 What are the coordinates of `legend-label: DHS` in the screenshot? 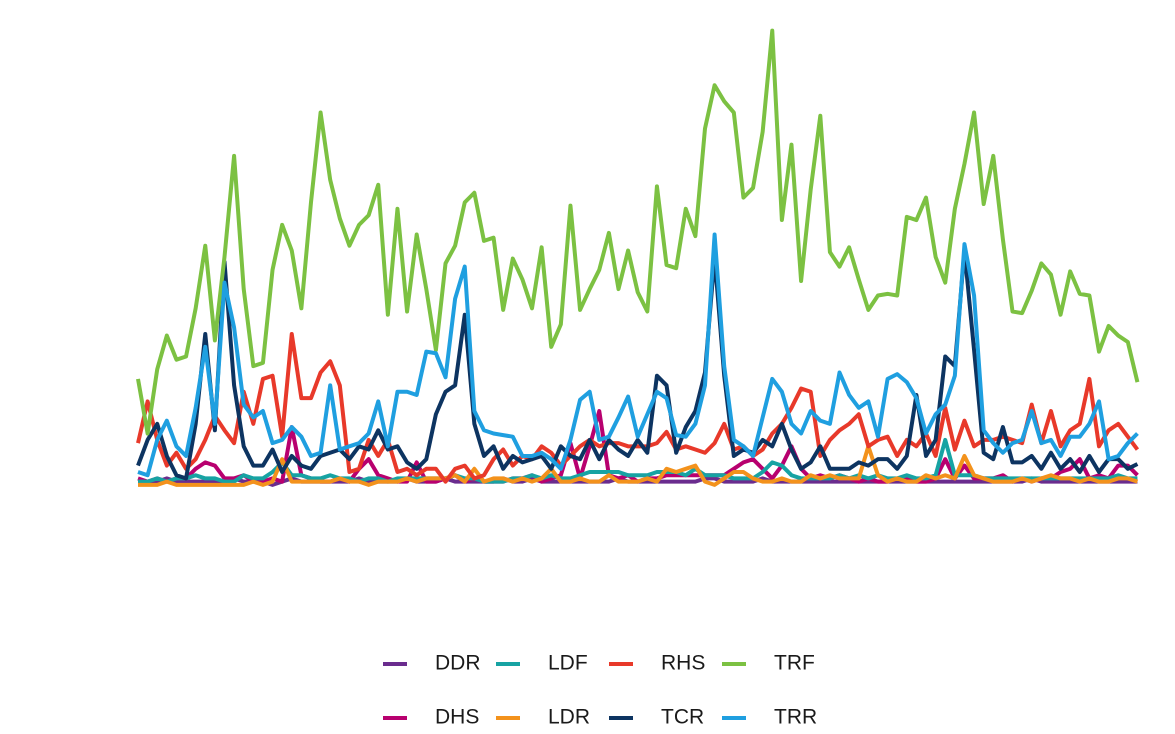 It's located at (457, 717).